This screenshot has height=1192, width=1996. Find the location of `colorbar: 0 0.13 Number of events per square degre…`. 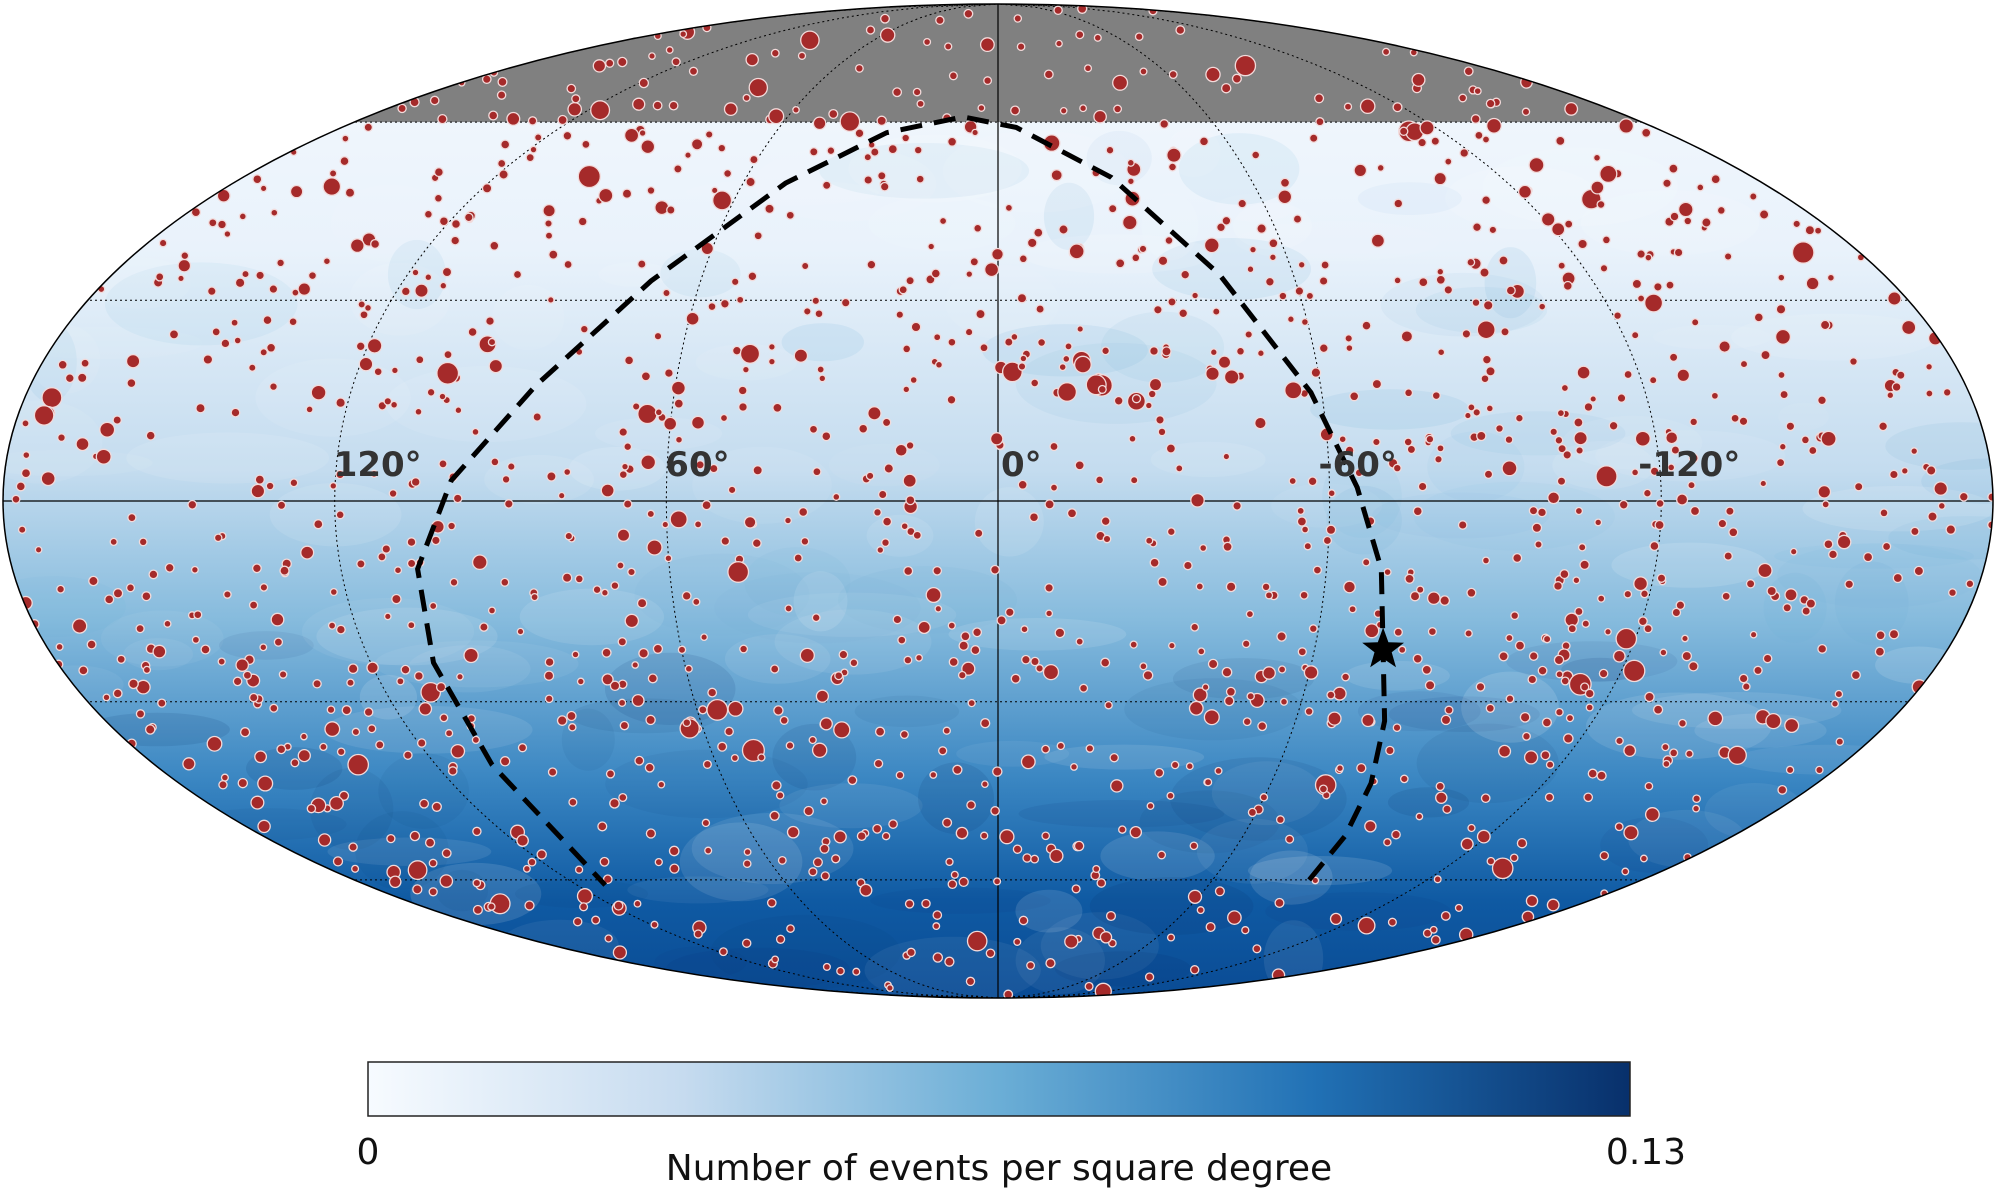

colorbar: 0 0.13 Number of events per square degre… is located at coordinates (1021, 1125).